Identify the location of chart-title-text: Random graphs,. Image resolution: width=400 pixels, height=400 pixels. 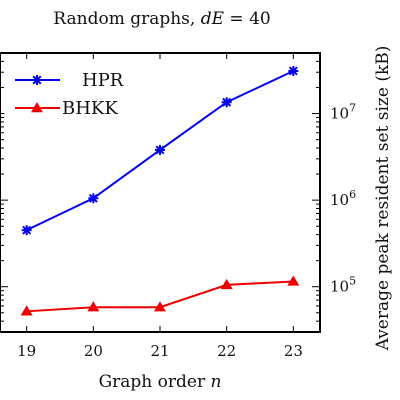
(126, 19).